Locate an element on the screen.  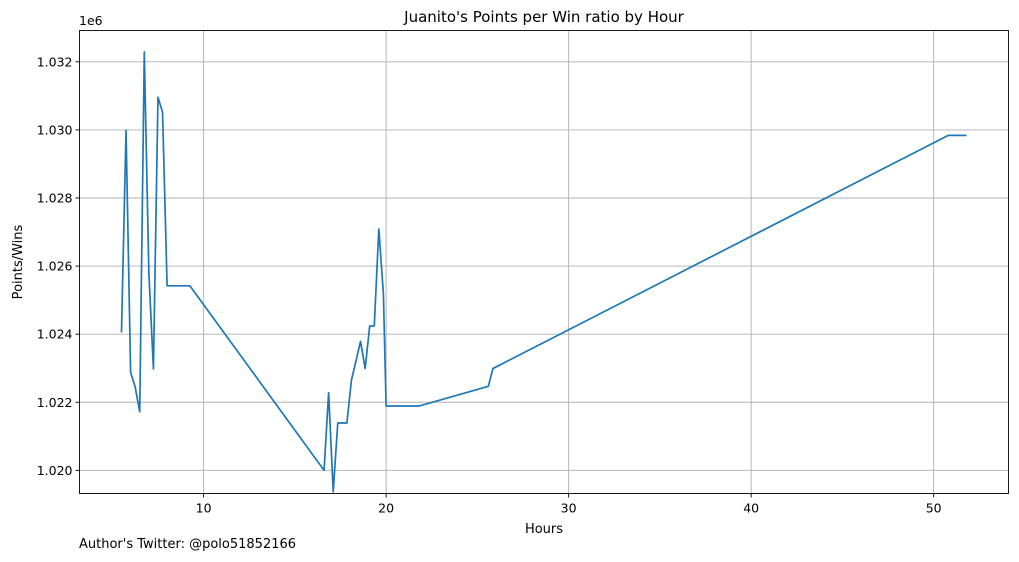
y-axis-label: Points/Wins is located at coordinates (18, 261).